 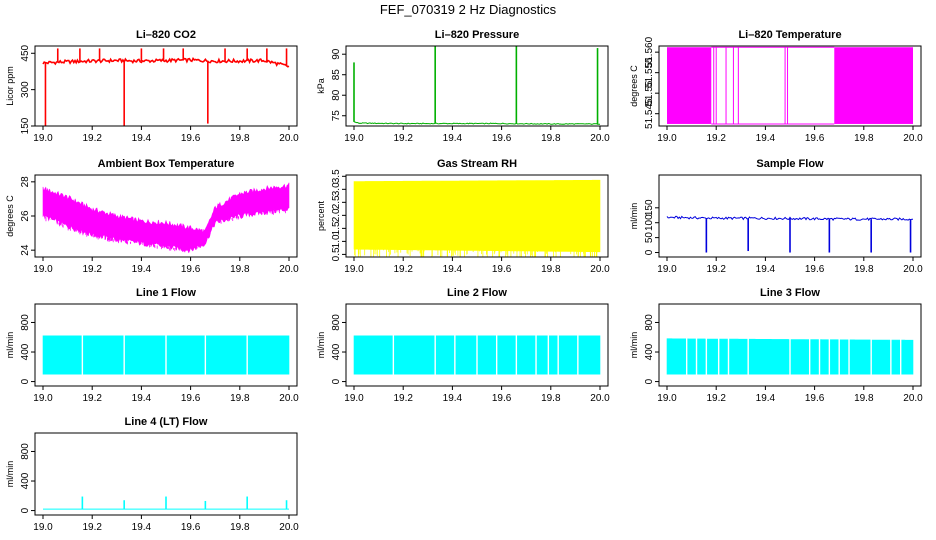 What do you see at coordinates (336, 228) in the screenshot?
I see `y-tick-label: 1.5` at bounding box center [336, 228].